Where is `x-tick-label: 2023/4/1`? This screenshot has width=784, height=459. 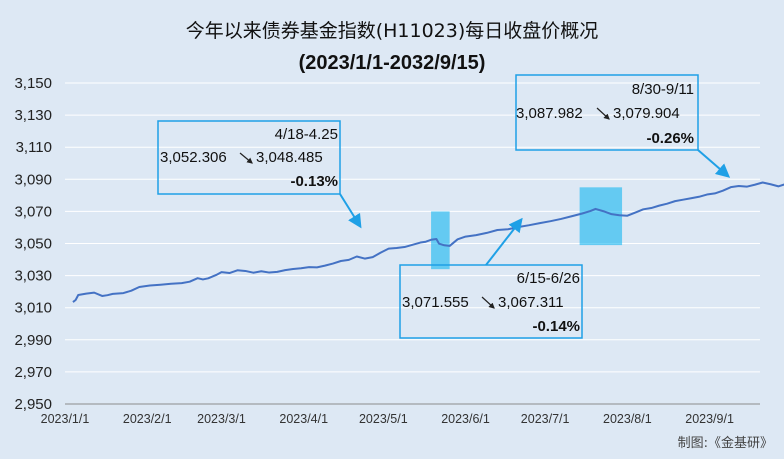
x-tick-label: 2023/4/1 is located at coordinates (303, 419).